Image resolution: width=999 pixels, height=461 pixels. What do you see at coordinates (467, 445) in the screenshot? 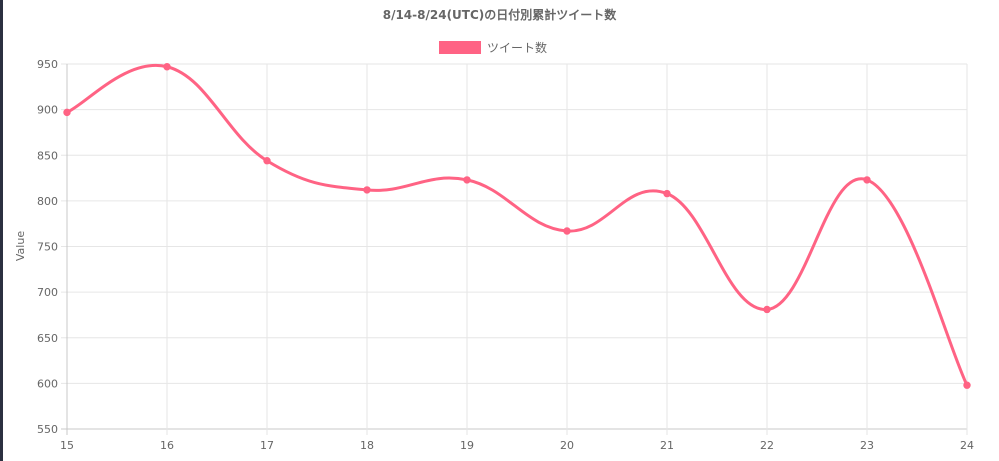
I see `x-tick-label: 19` at bounding box center [467, 445].